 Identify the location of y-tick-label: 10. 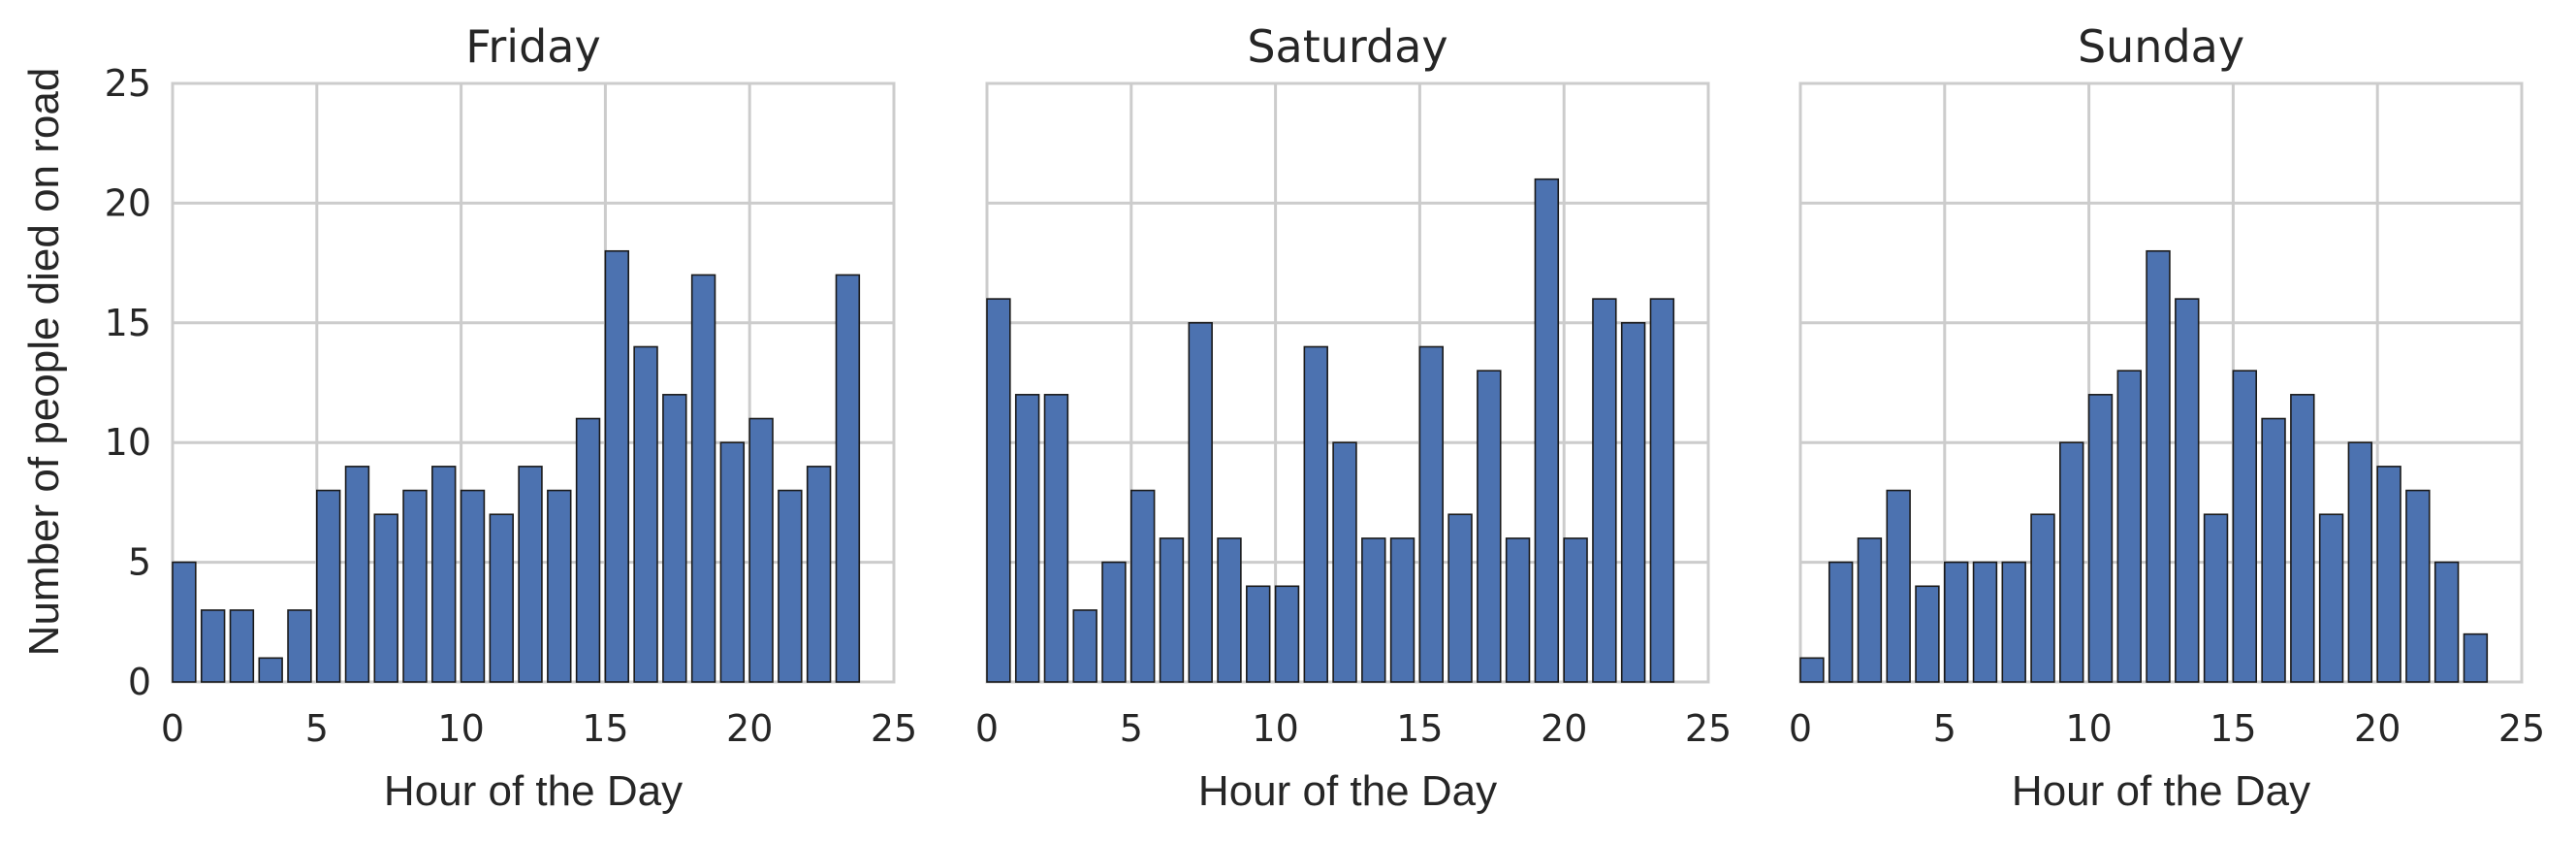
(128, 442).